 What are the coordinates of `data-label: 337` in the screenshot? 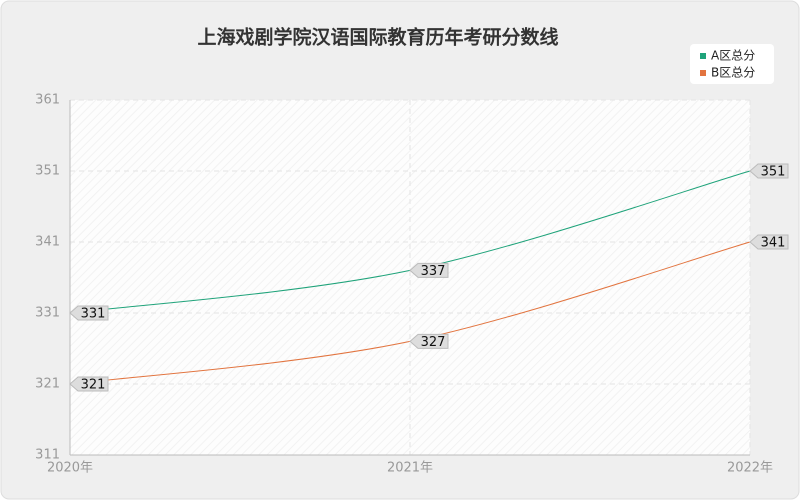 It's located at (433, 271).